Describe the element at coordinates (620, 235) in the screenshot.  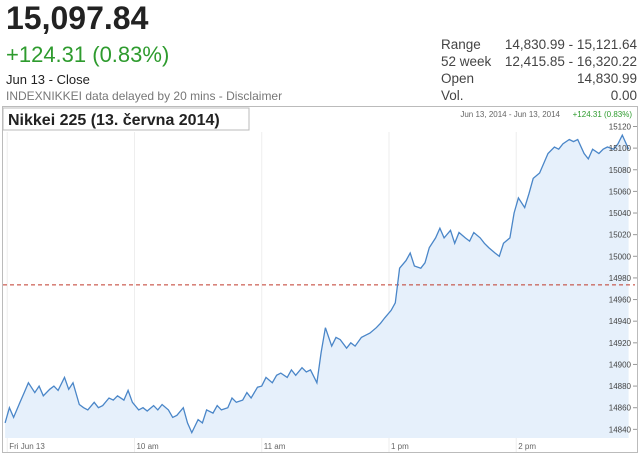
I see `y-tick-label: 15020` at that location.